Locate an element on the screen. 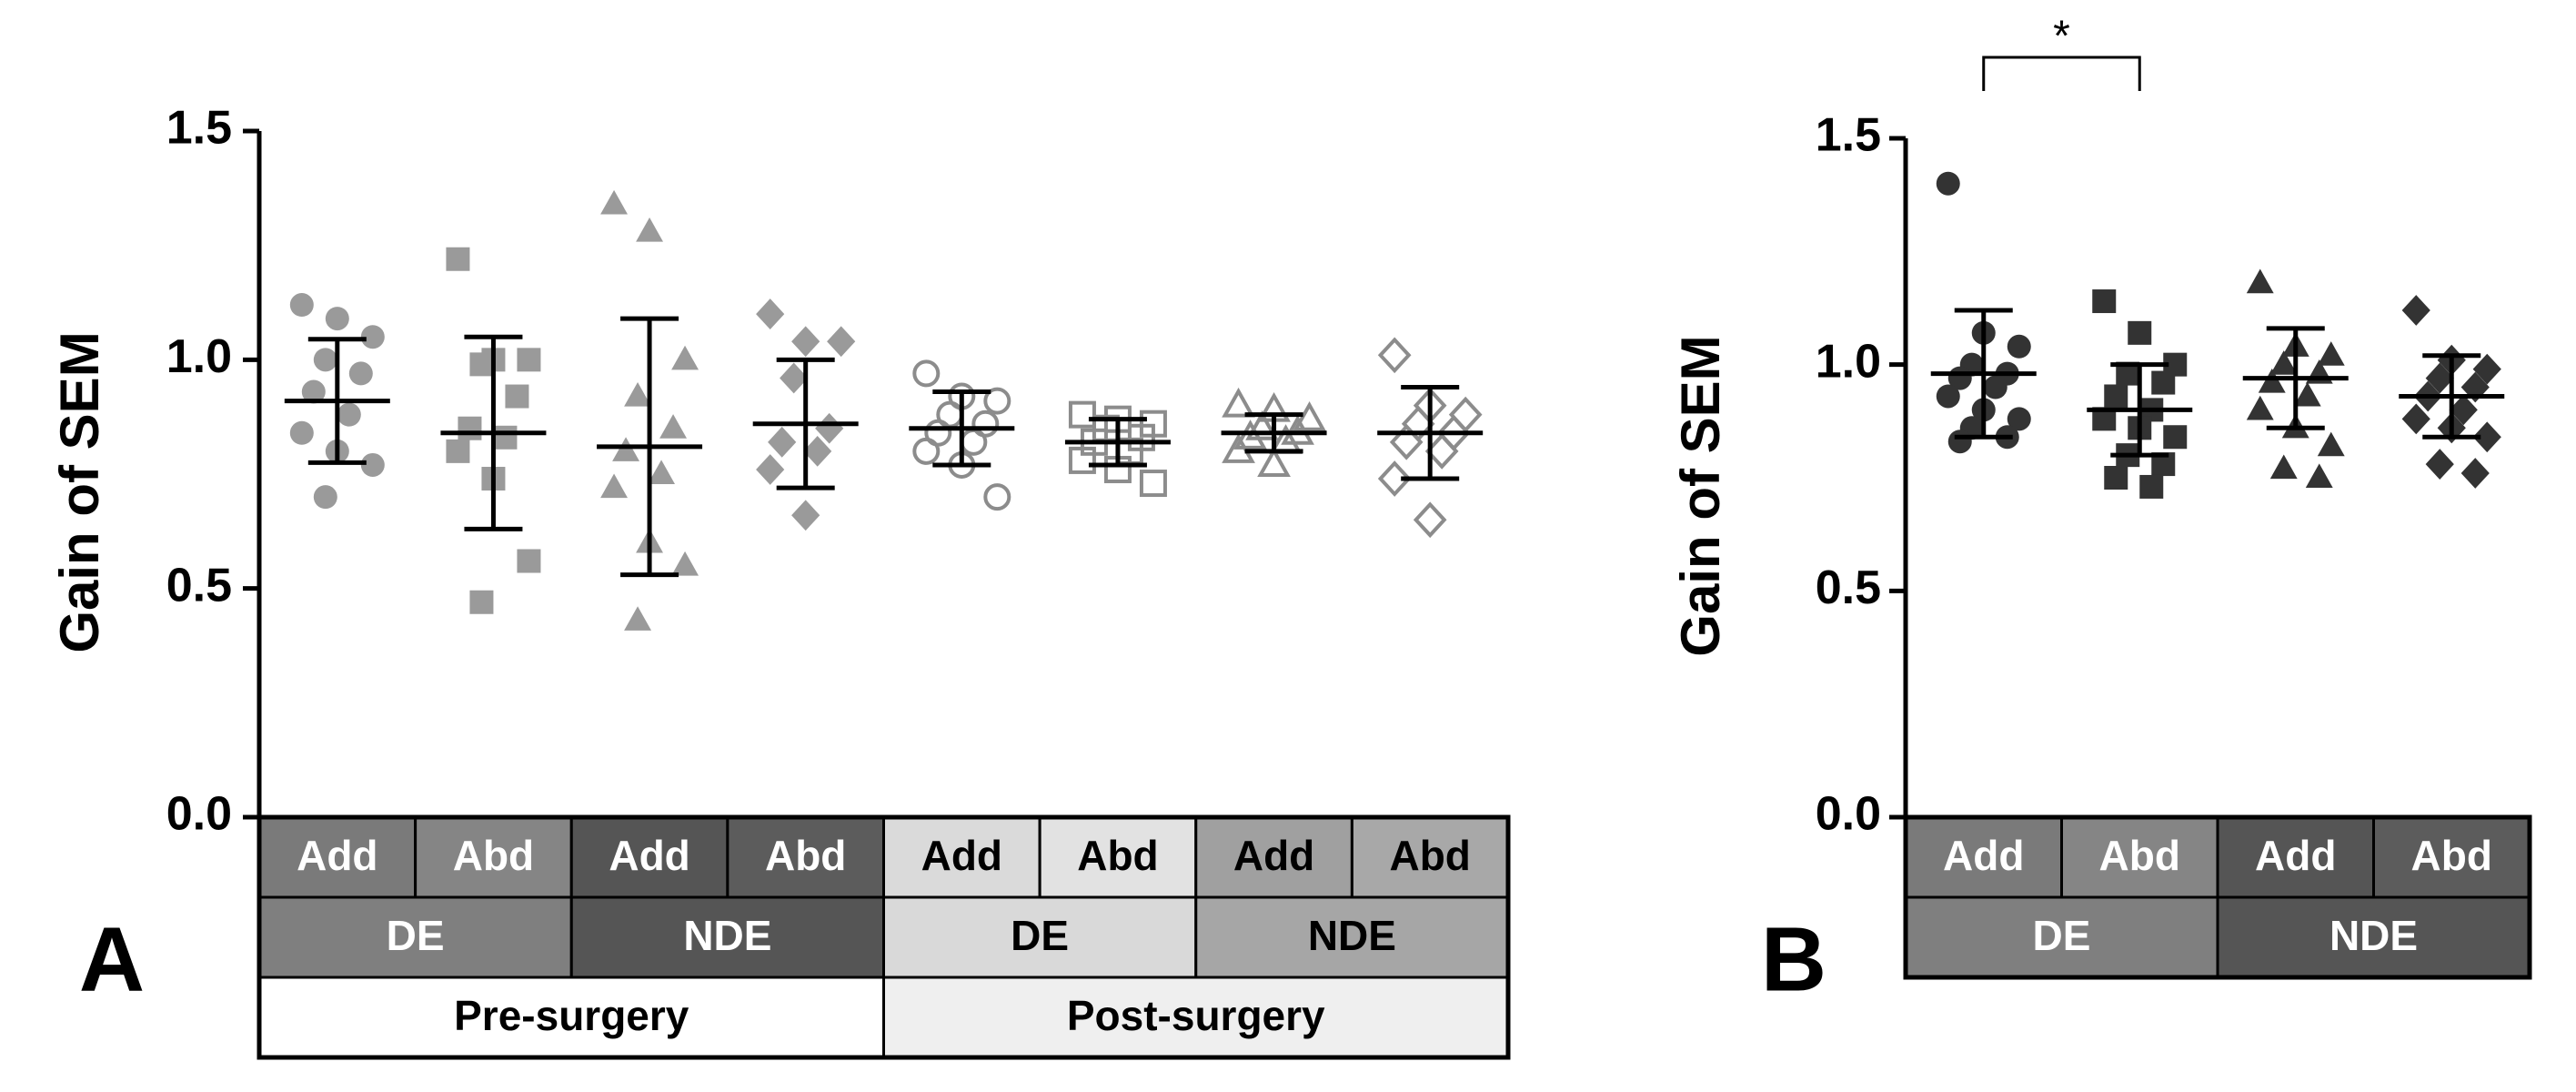 Image resolution: width=2576 pixels, height=1092 pixels. significance-marker: * is located at coordinates (2061, 37).